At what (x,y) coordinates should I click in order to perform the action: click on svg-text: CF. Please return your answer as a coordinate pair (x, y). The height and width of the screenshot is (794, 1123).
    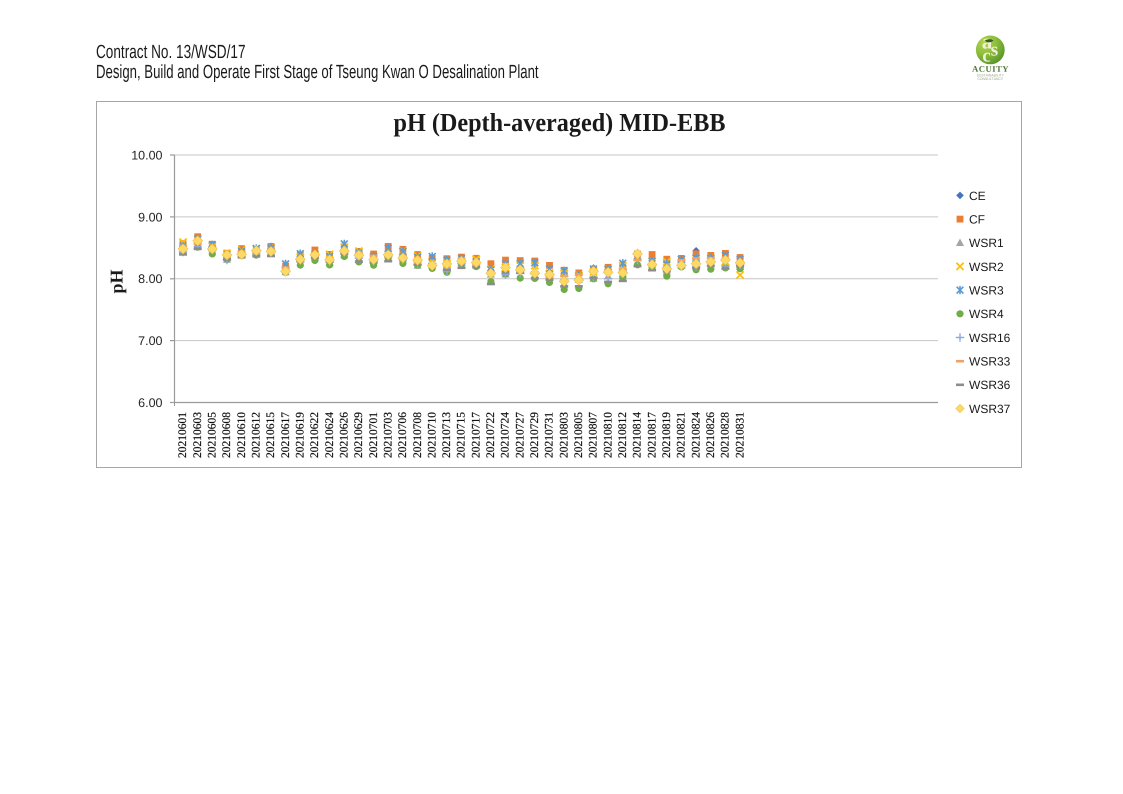
    Looking at the image, I should click on (977, 220).